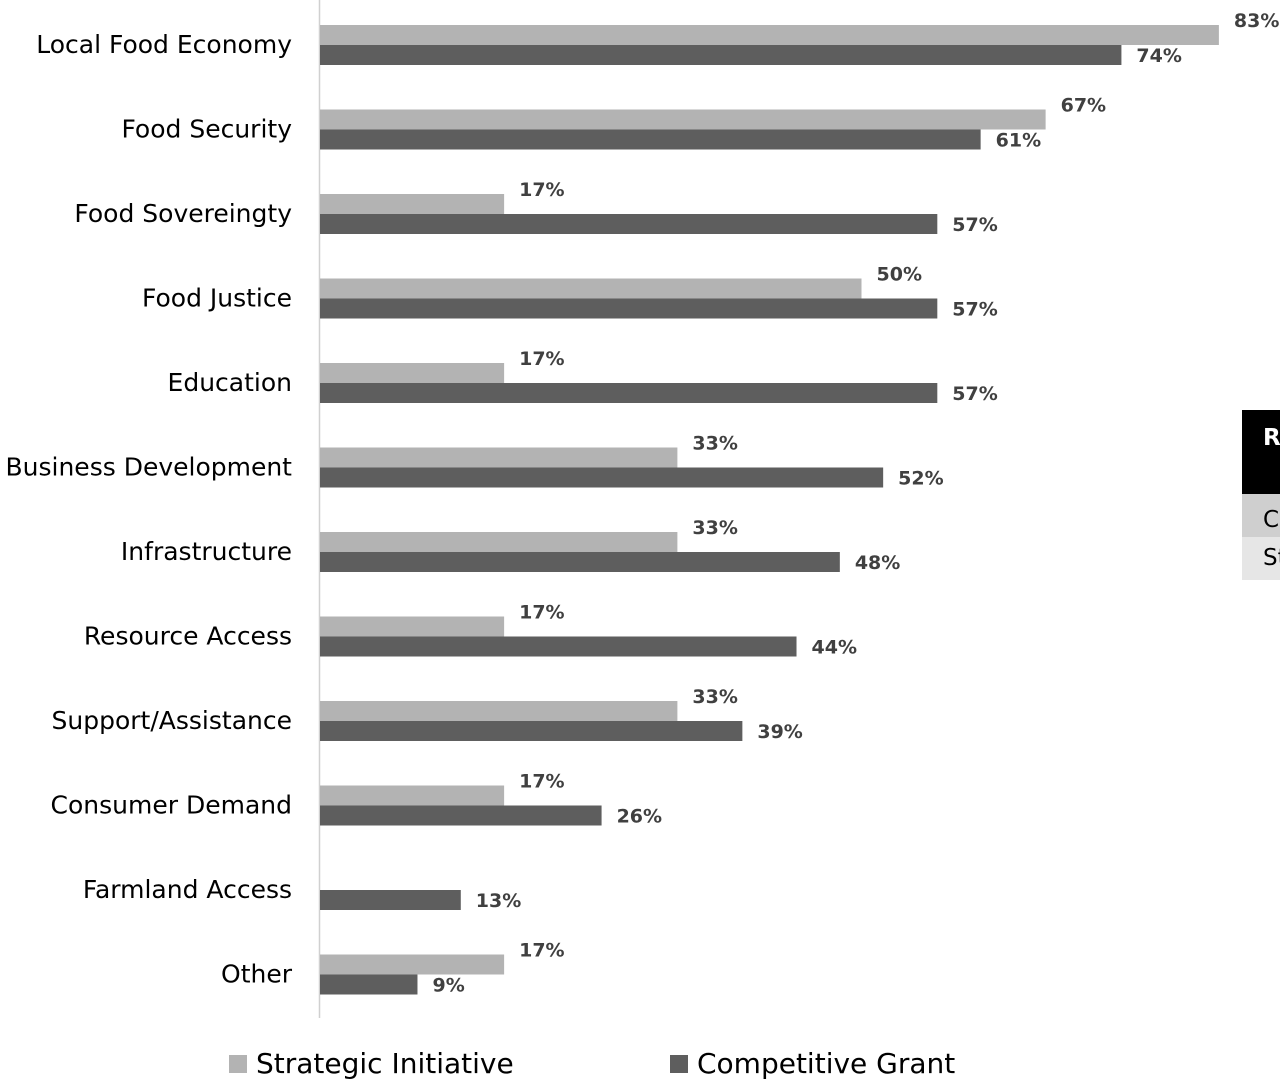  What do you see at coordinates (639, 817) in the screenshot?
I see `data-label-competitive-grant-consumer-demand: 26%` at bounding box center [639, 817].